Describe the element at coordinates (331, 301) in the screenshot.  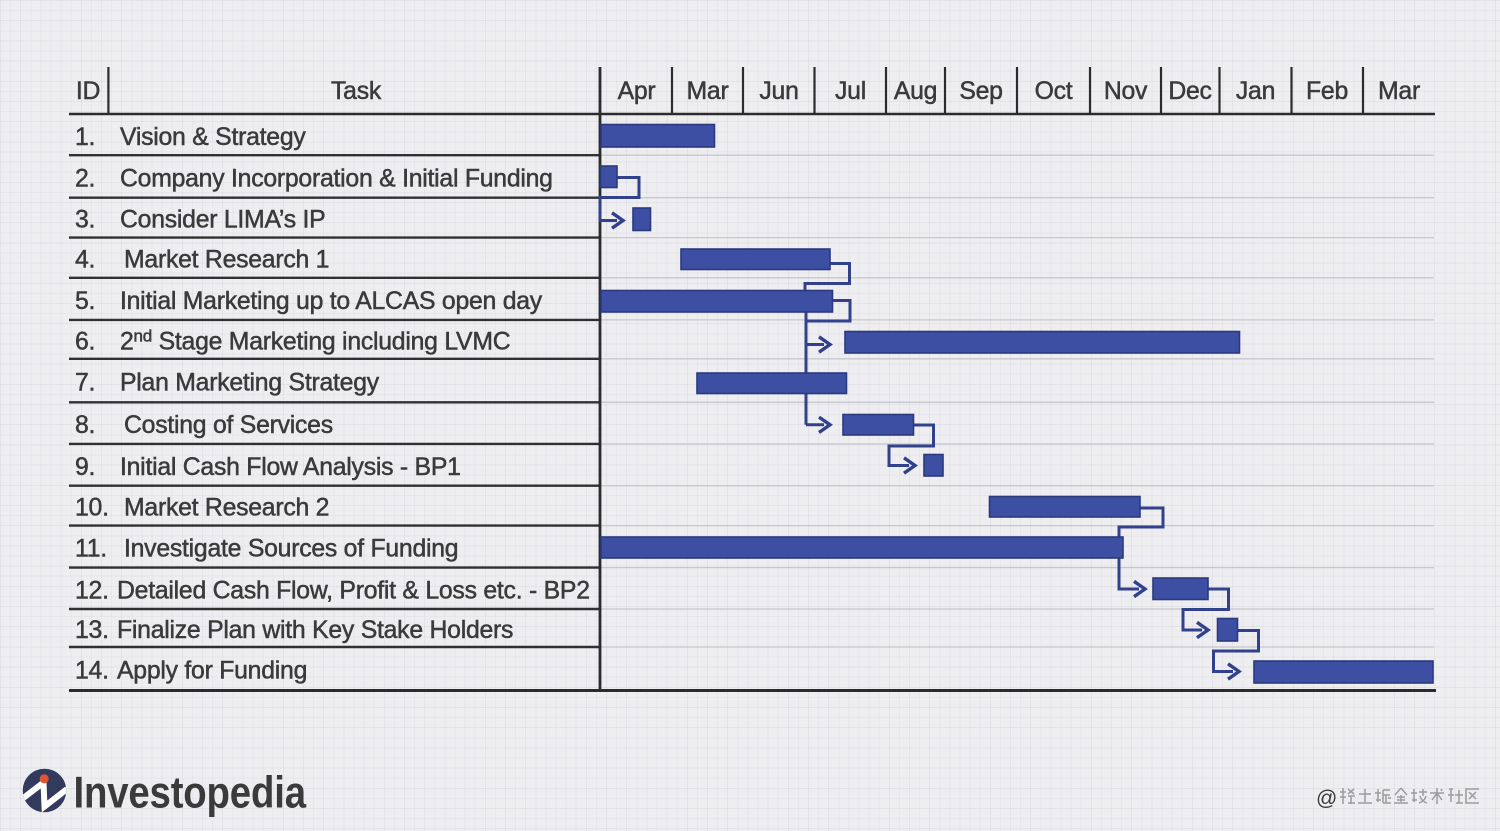
I see `svg-text:Initial Marketing up to ALCAS: Initial Marketing up to ALCAS open day` at that location.